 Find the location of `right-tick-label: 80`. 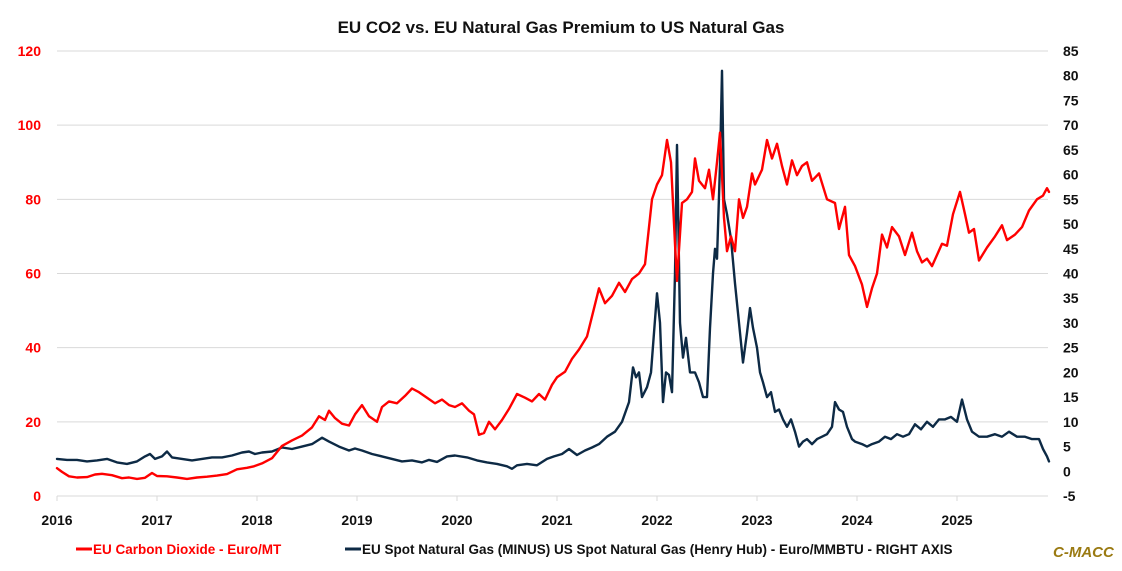

right-tick-label: 80 is located at coordinates (1071, 76).